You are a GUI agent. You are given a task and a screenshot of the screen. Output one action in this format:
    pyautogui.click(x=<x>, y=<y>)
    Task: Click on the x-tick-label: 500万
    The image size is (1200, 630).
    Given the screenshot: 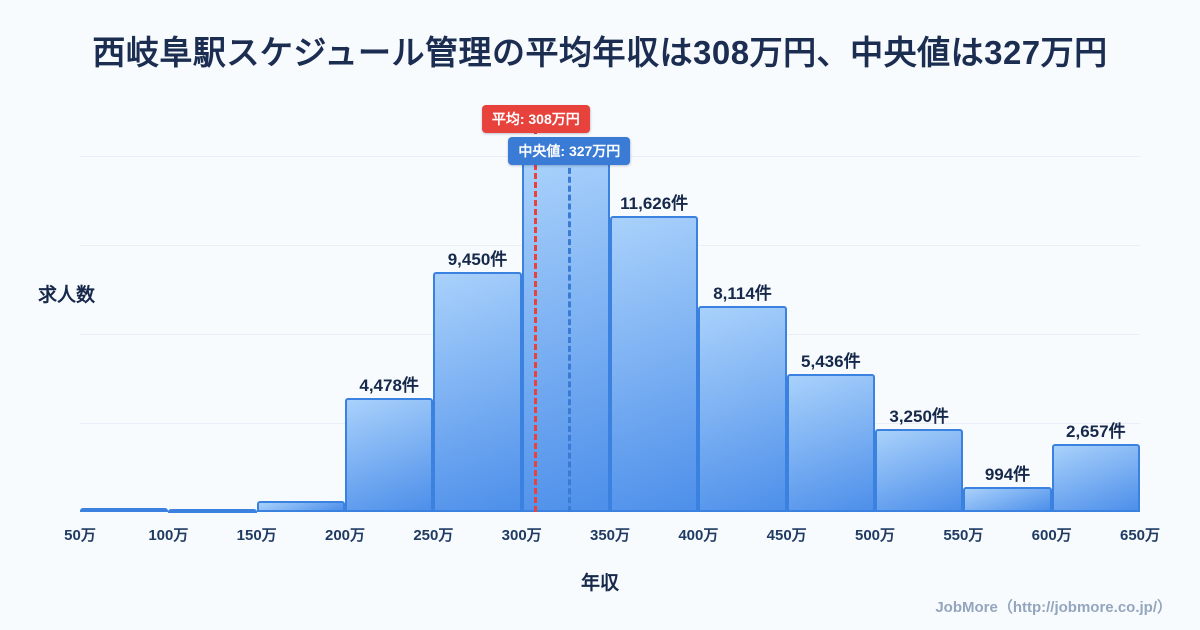 What is the action you would take?
    pyautogui.click(x=875, y=535)
    